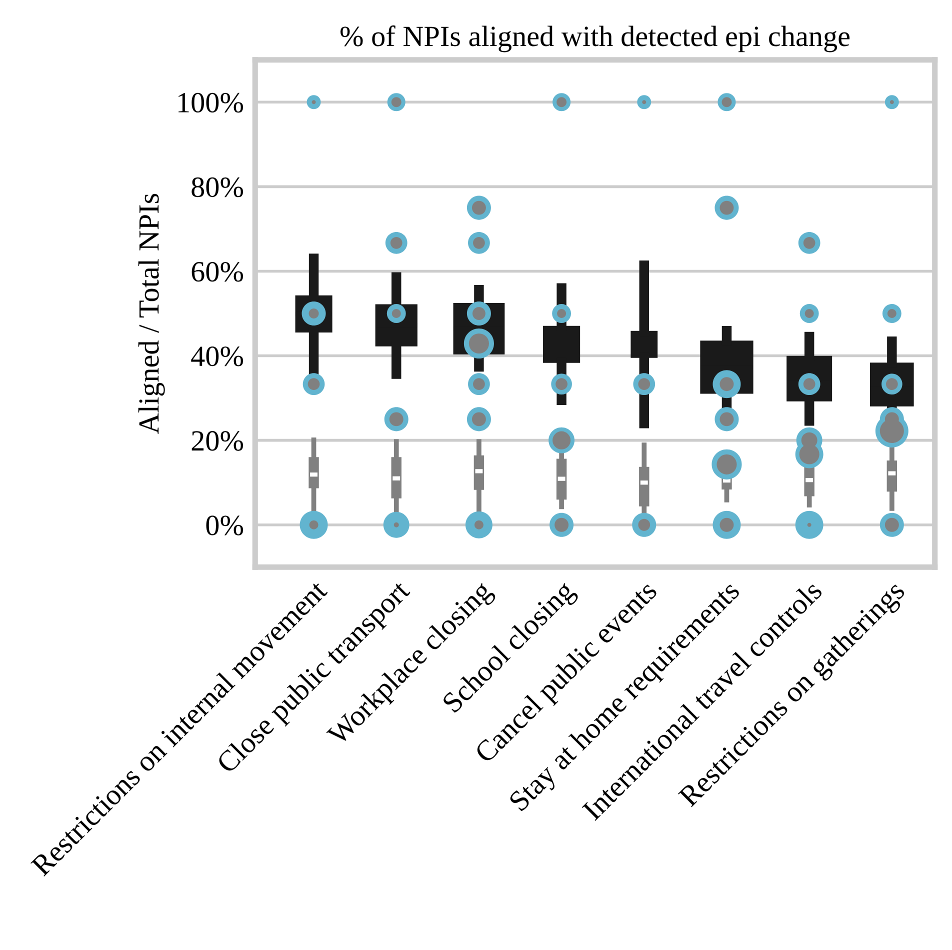 This screenshot has height=950, width=952. I want to click on y-tick-label: 40%, so click(217, 356).